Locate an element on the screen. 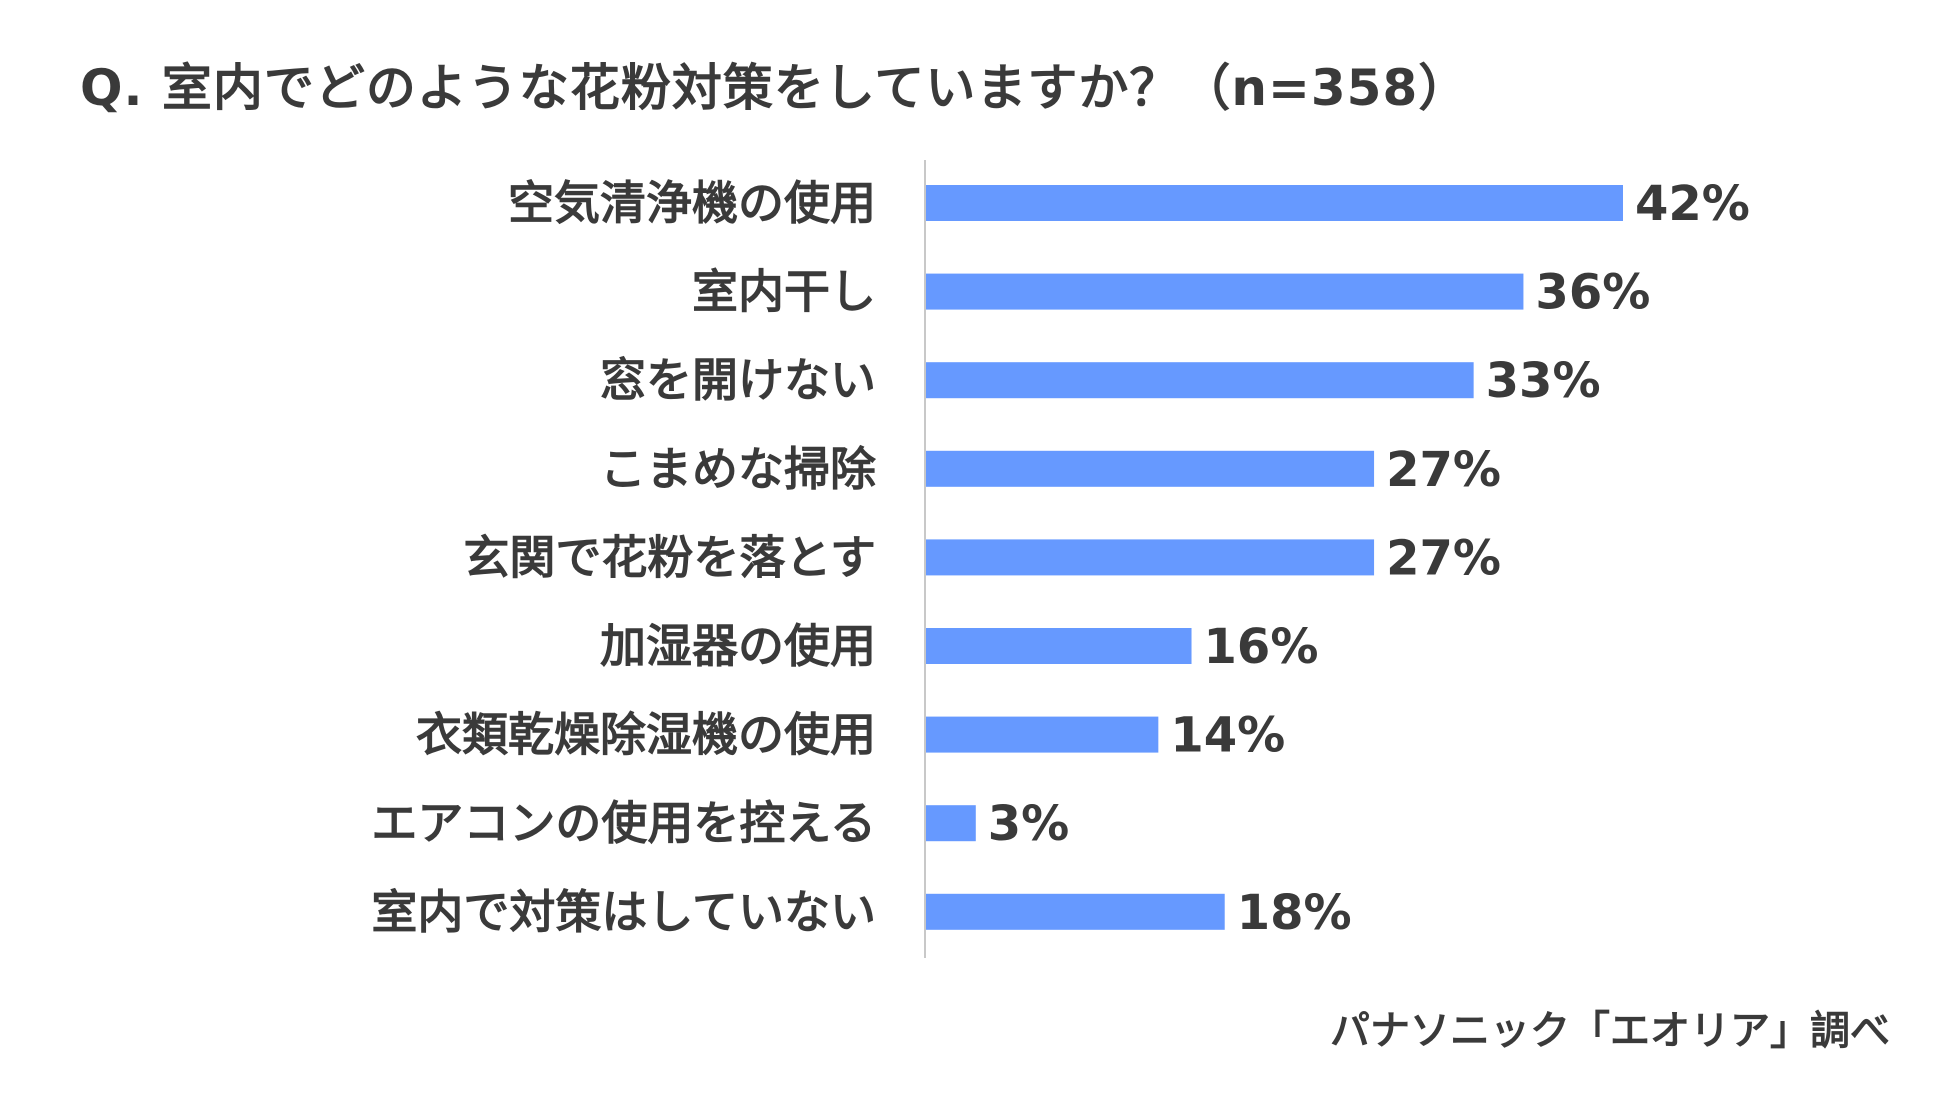  value-label: 16% is located at coordinates (1261, 647).